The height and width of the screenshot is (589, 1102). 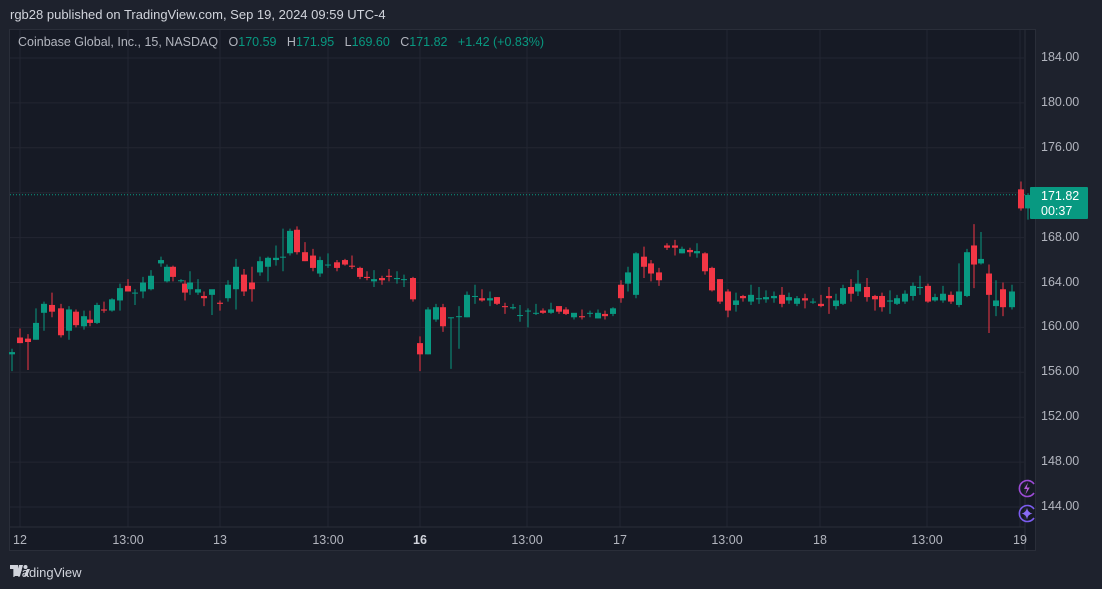 What do you see at coordinates (1020, 540) in the screenshot?
I see `time-tick: 19` at bounding box center [1020, 540].